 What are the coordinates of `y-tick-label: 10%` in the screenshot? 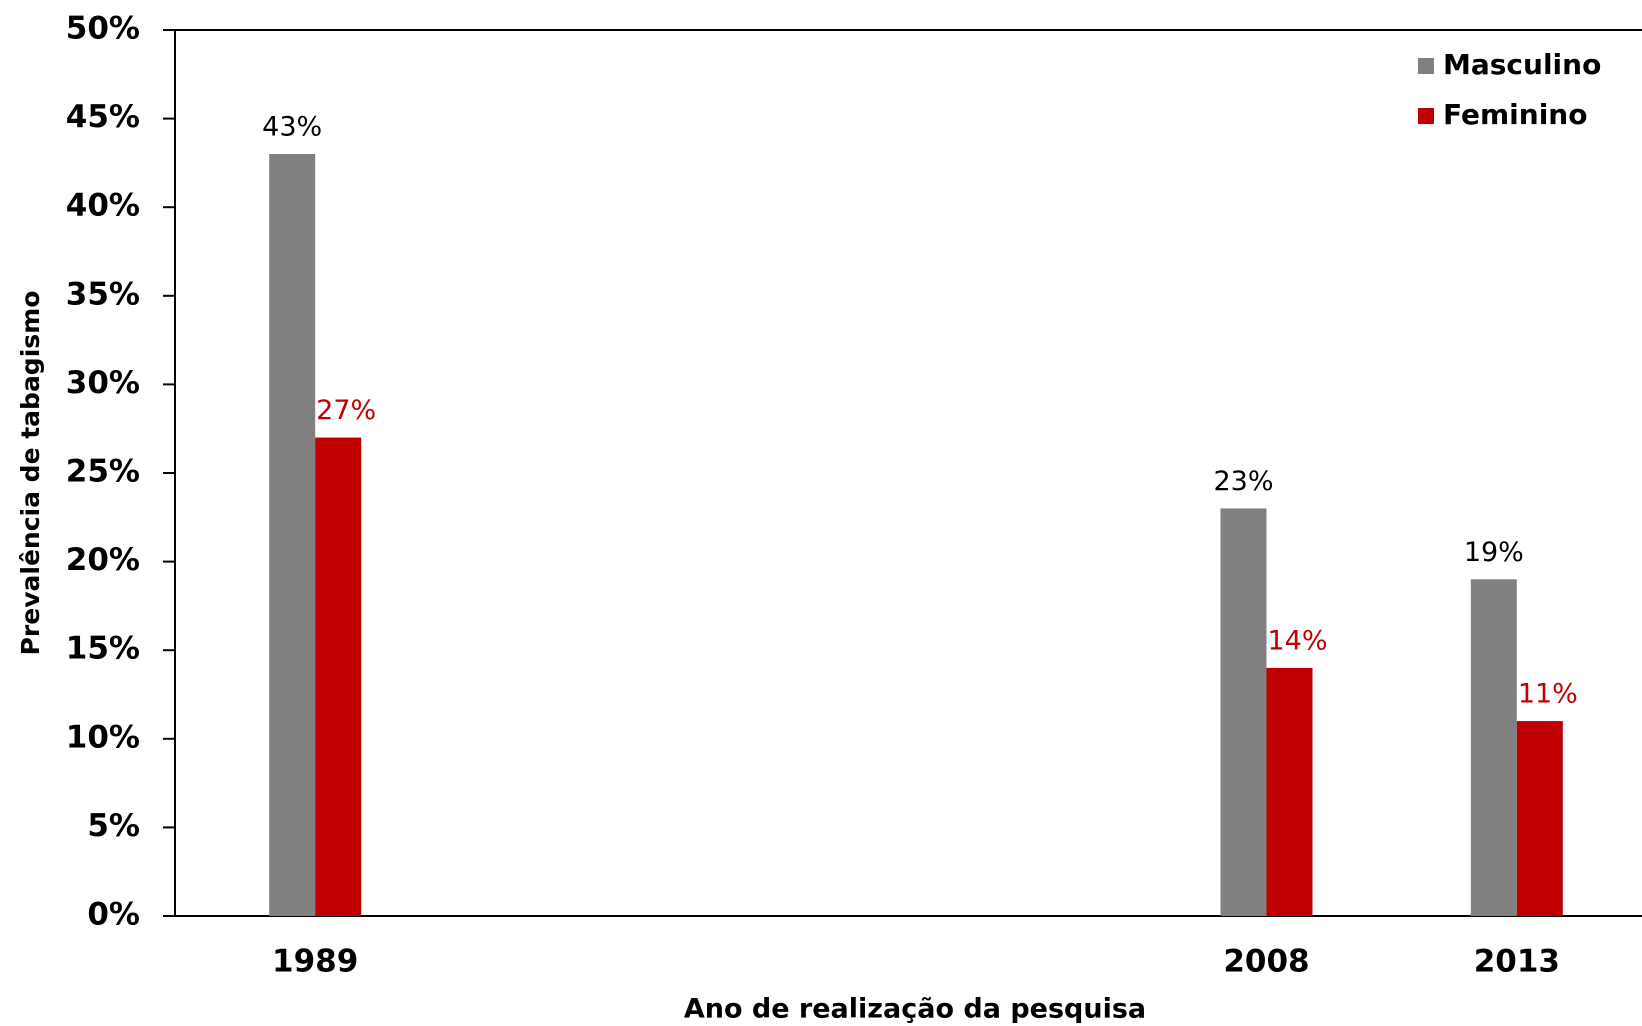 It's located at (103, 737).